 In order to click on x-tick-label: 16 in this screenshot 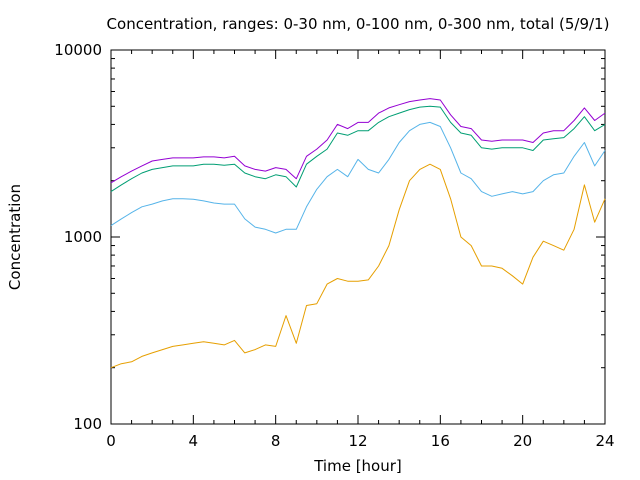, I will do `click(440, 441)`.